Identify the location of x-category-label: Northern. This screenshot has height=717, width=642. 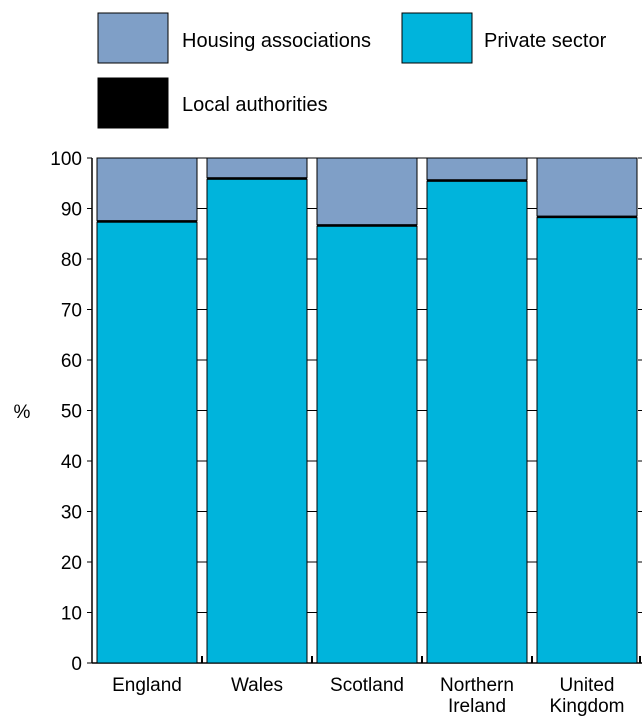
(477, 685).